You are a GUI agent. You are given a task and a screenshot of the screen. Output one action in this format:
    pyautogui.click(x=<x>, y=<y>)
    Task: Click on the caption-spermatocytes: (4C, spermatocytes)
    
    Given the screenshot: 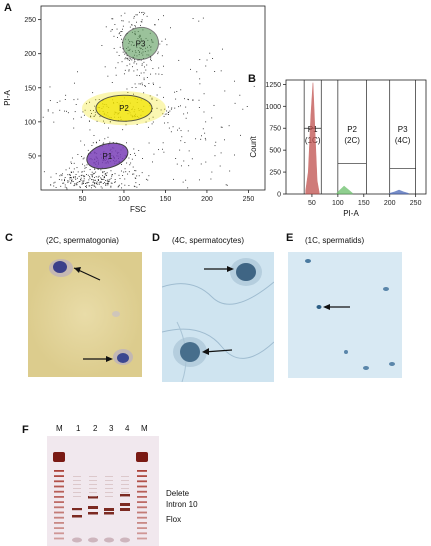 What is the action you would take?
    pyautogui.click(x=208, y=240)
    